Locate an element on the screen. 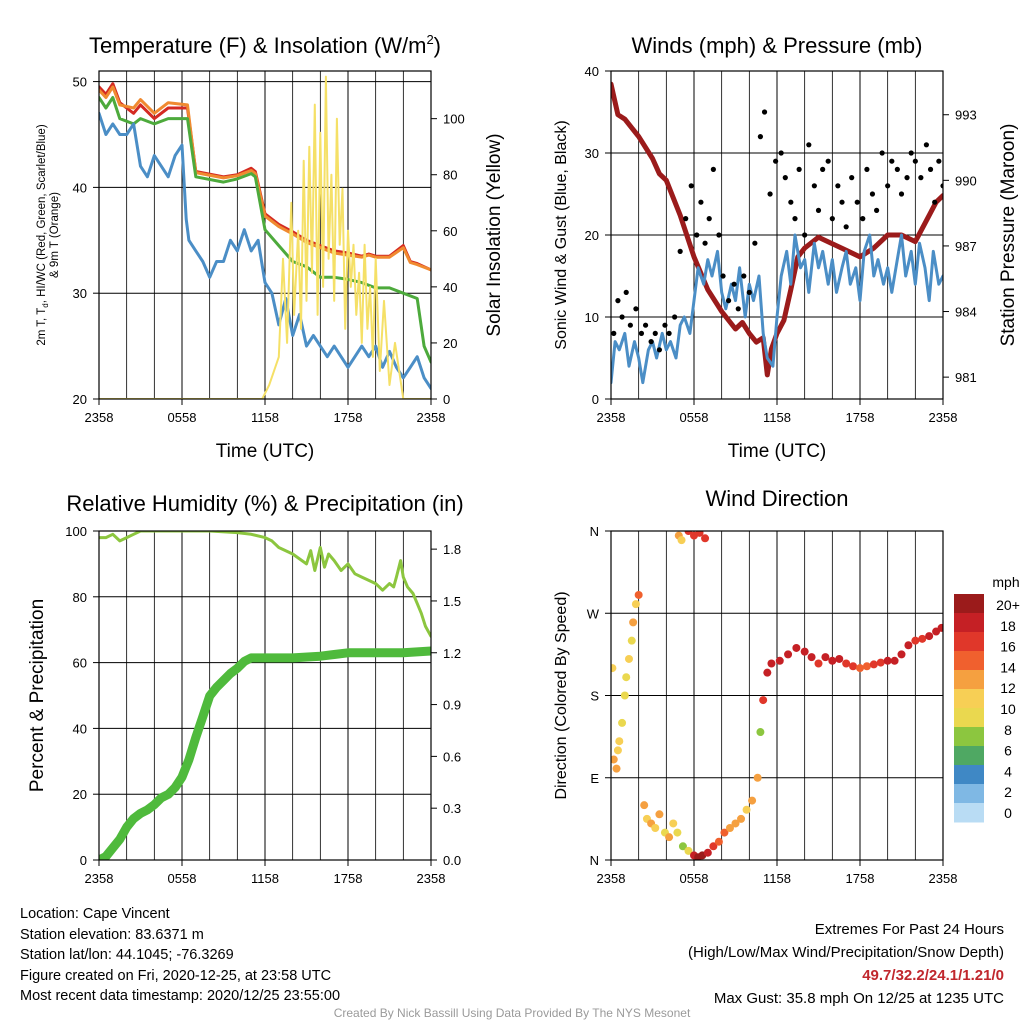  y-tick-label: 0 is located at coordinates (595, 399).